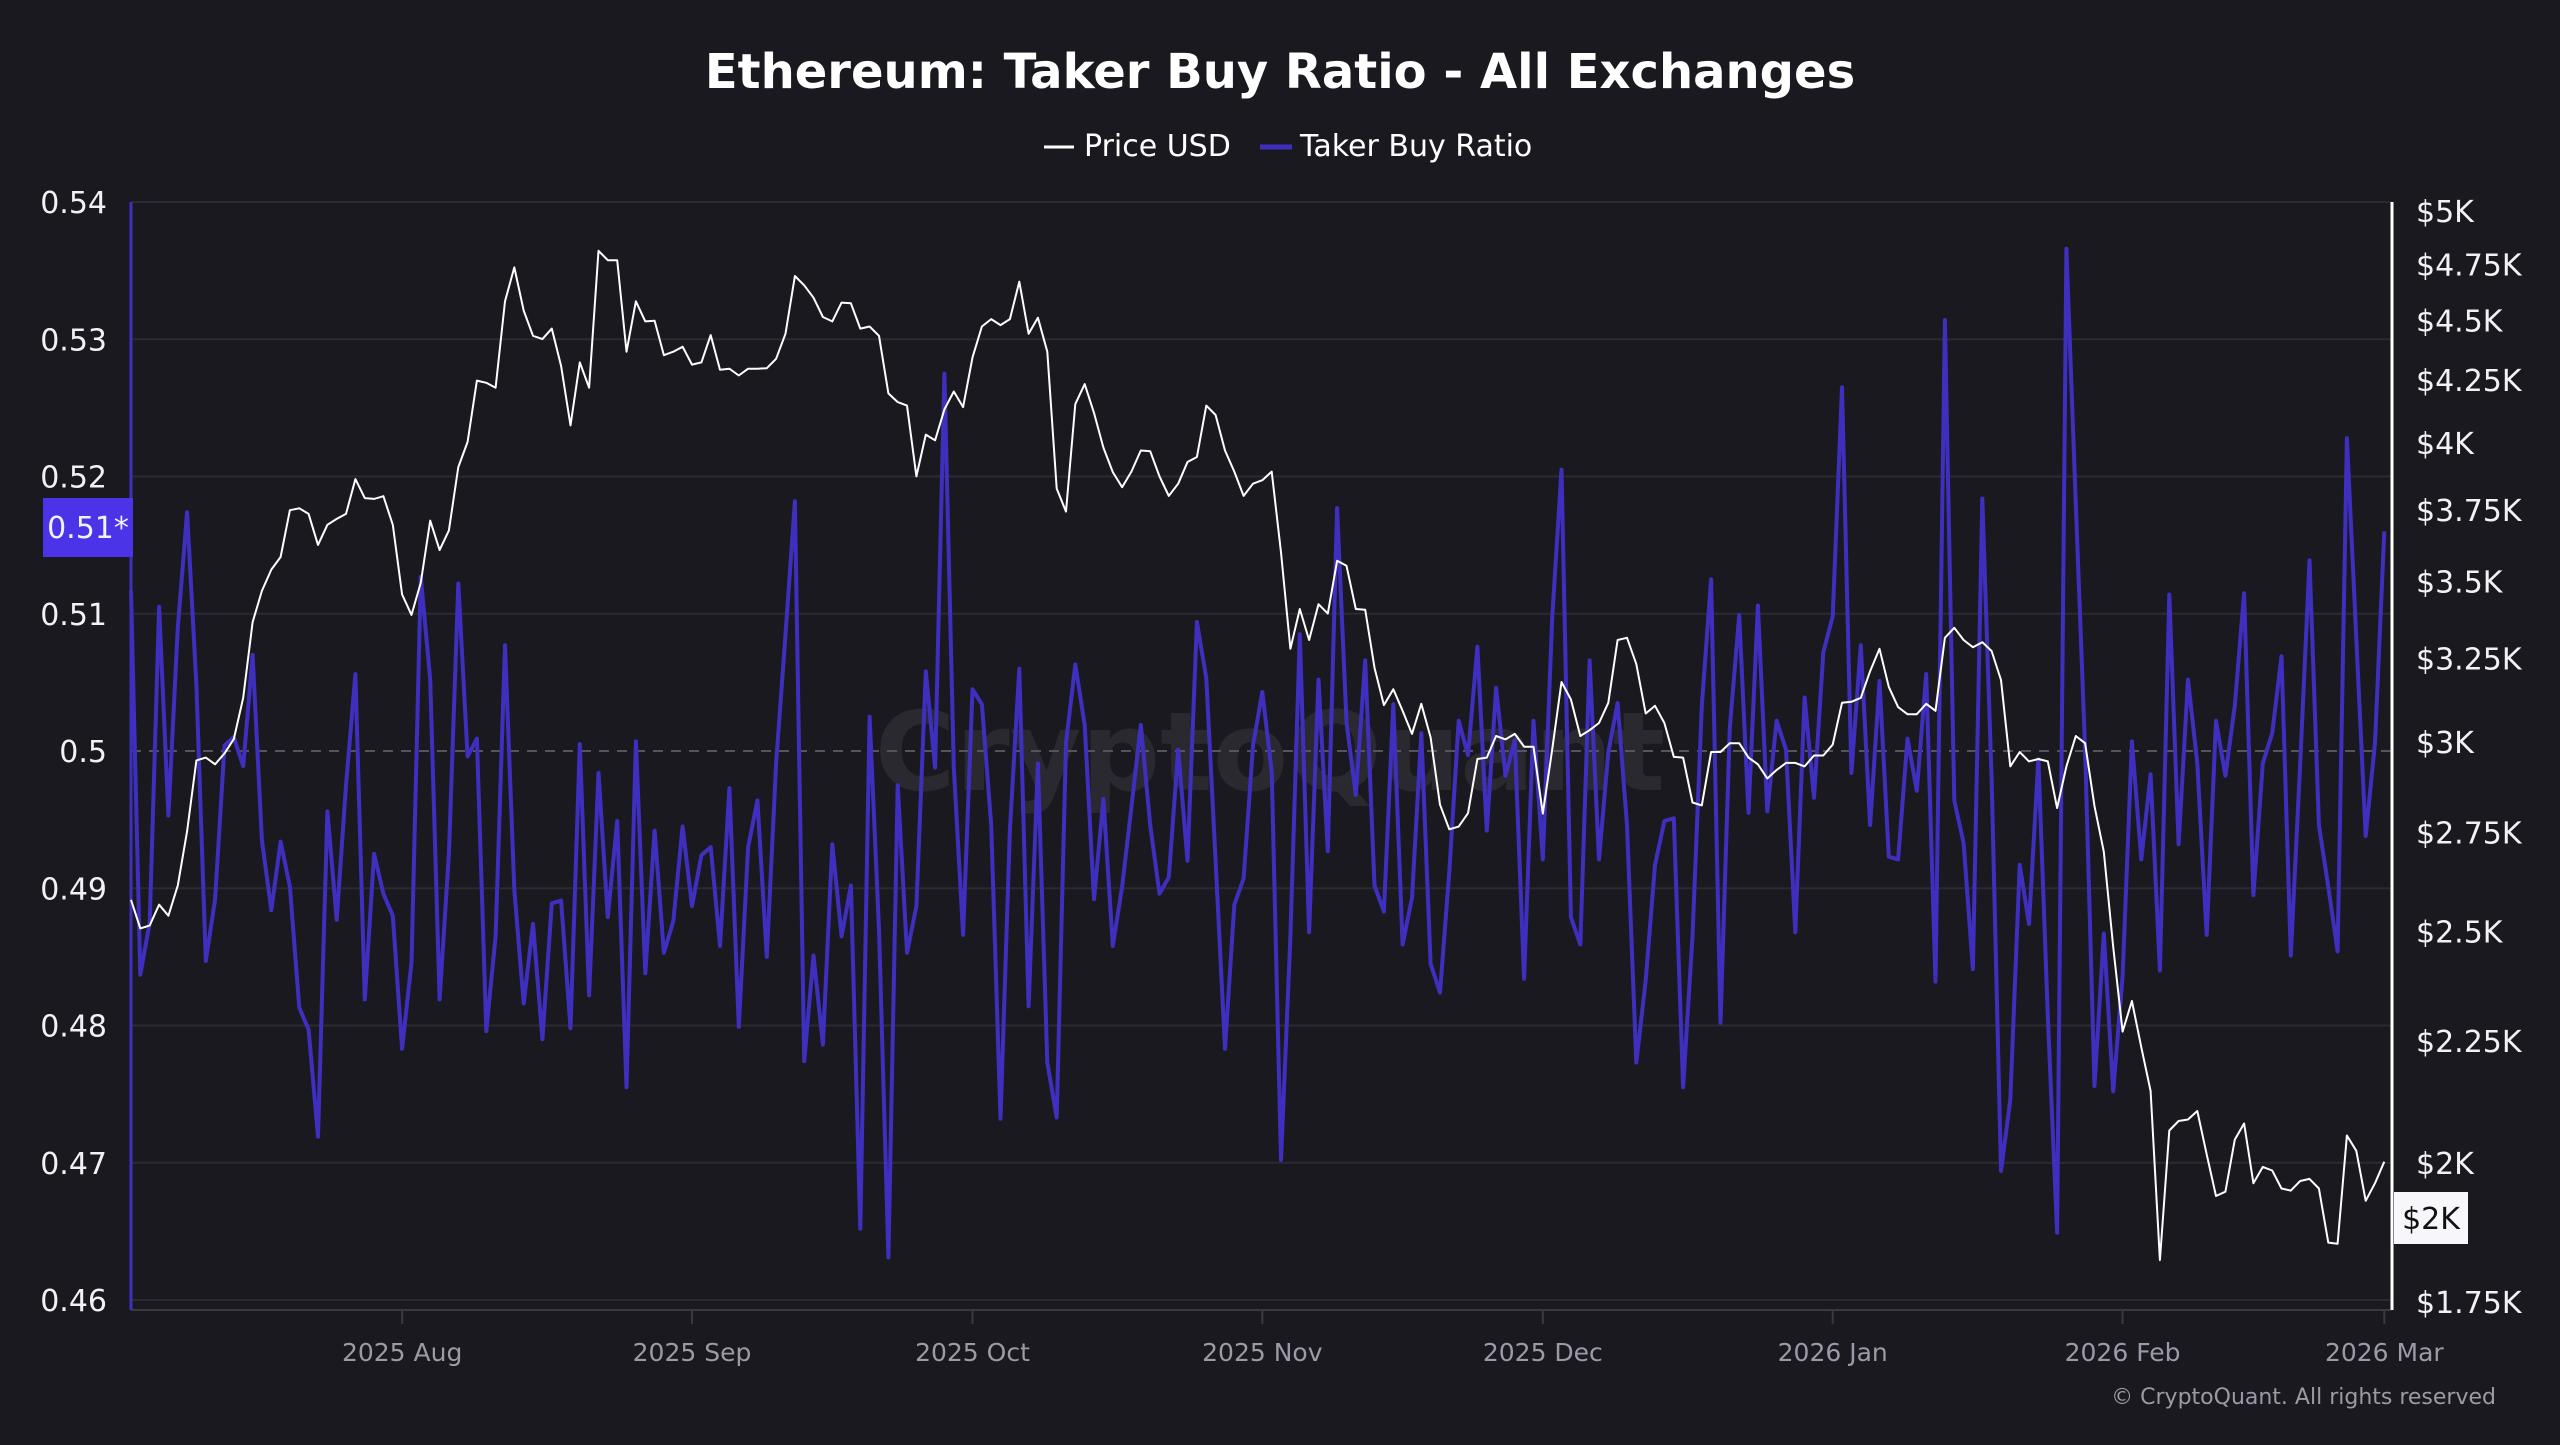 The width and height of the screenshot is (2560, 1445). Describe the element at coordinates (2469, 1042) in the screenshot. I see `right-tick-label: $2.25K` at that location.